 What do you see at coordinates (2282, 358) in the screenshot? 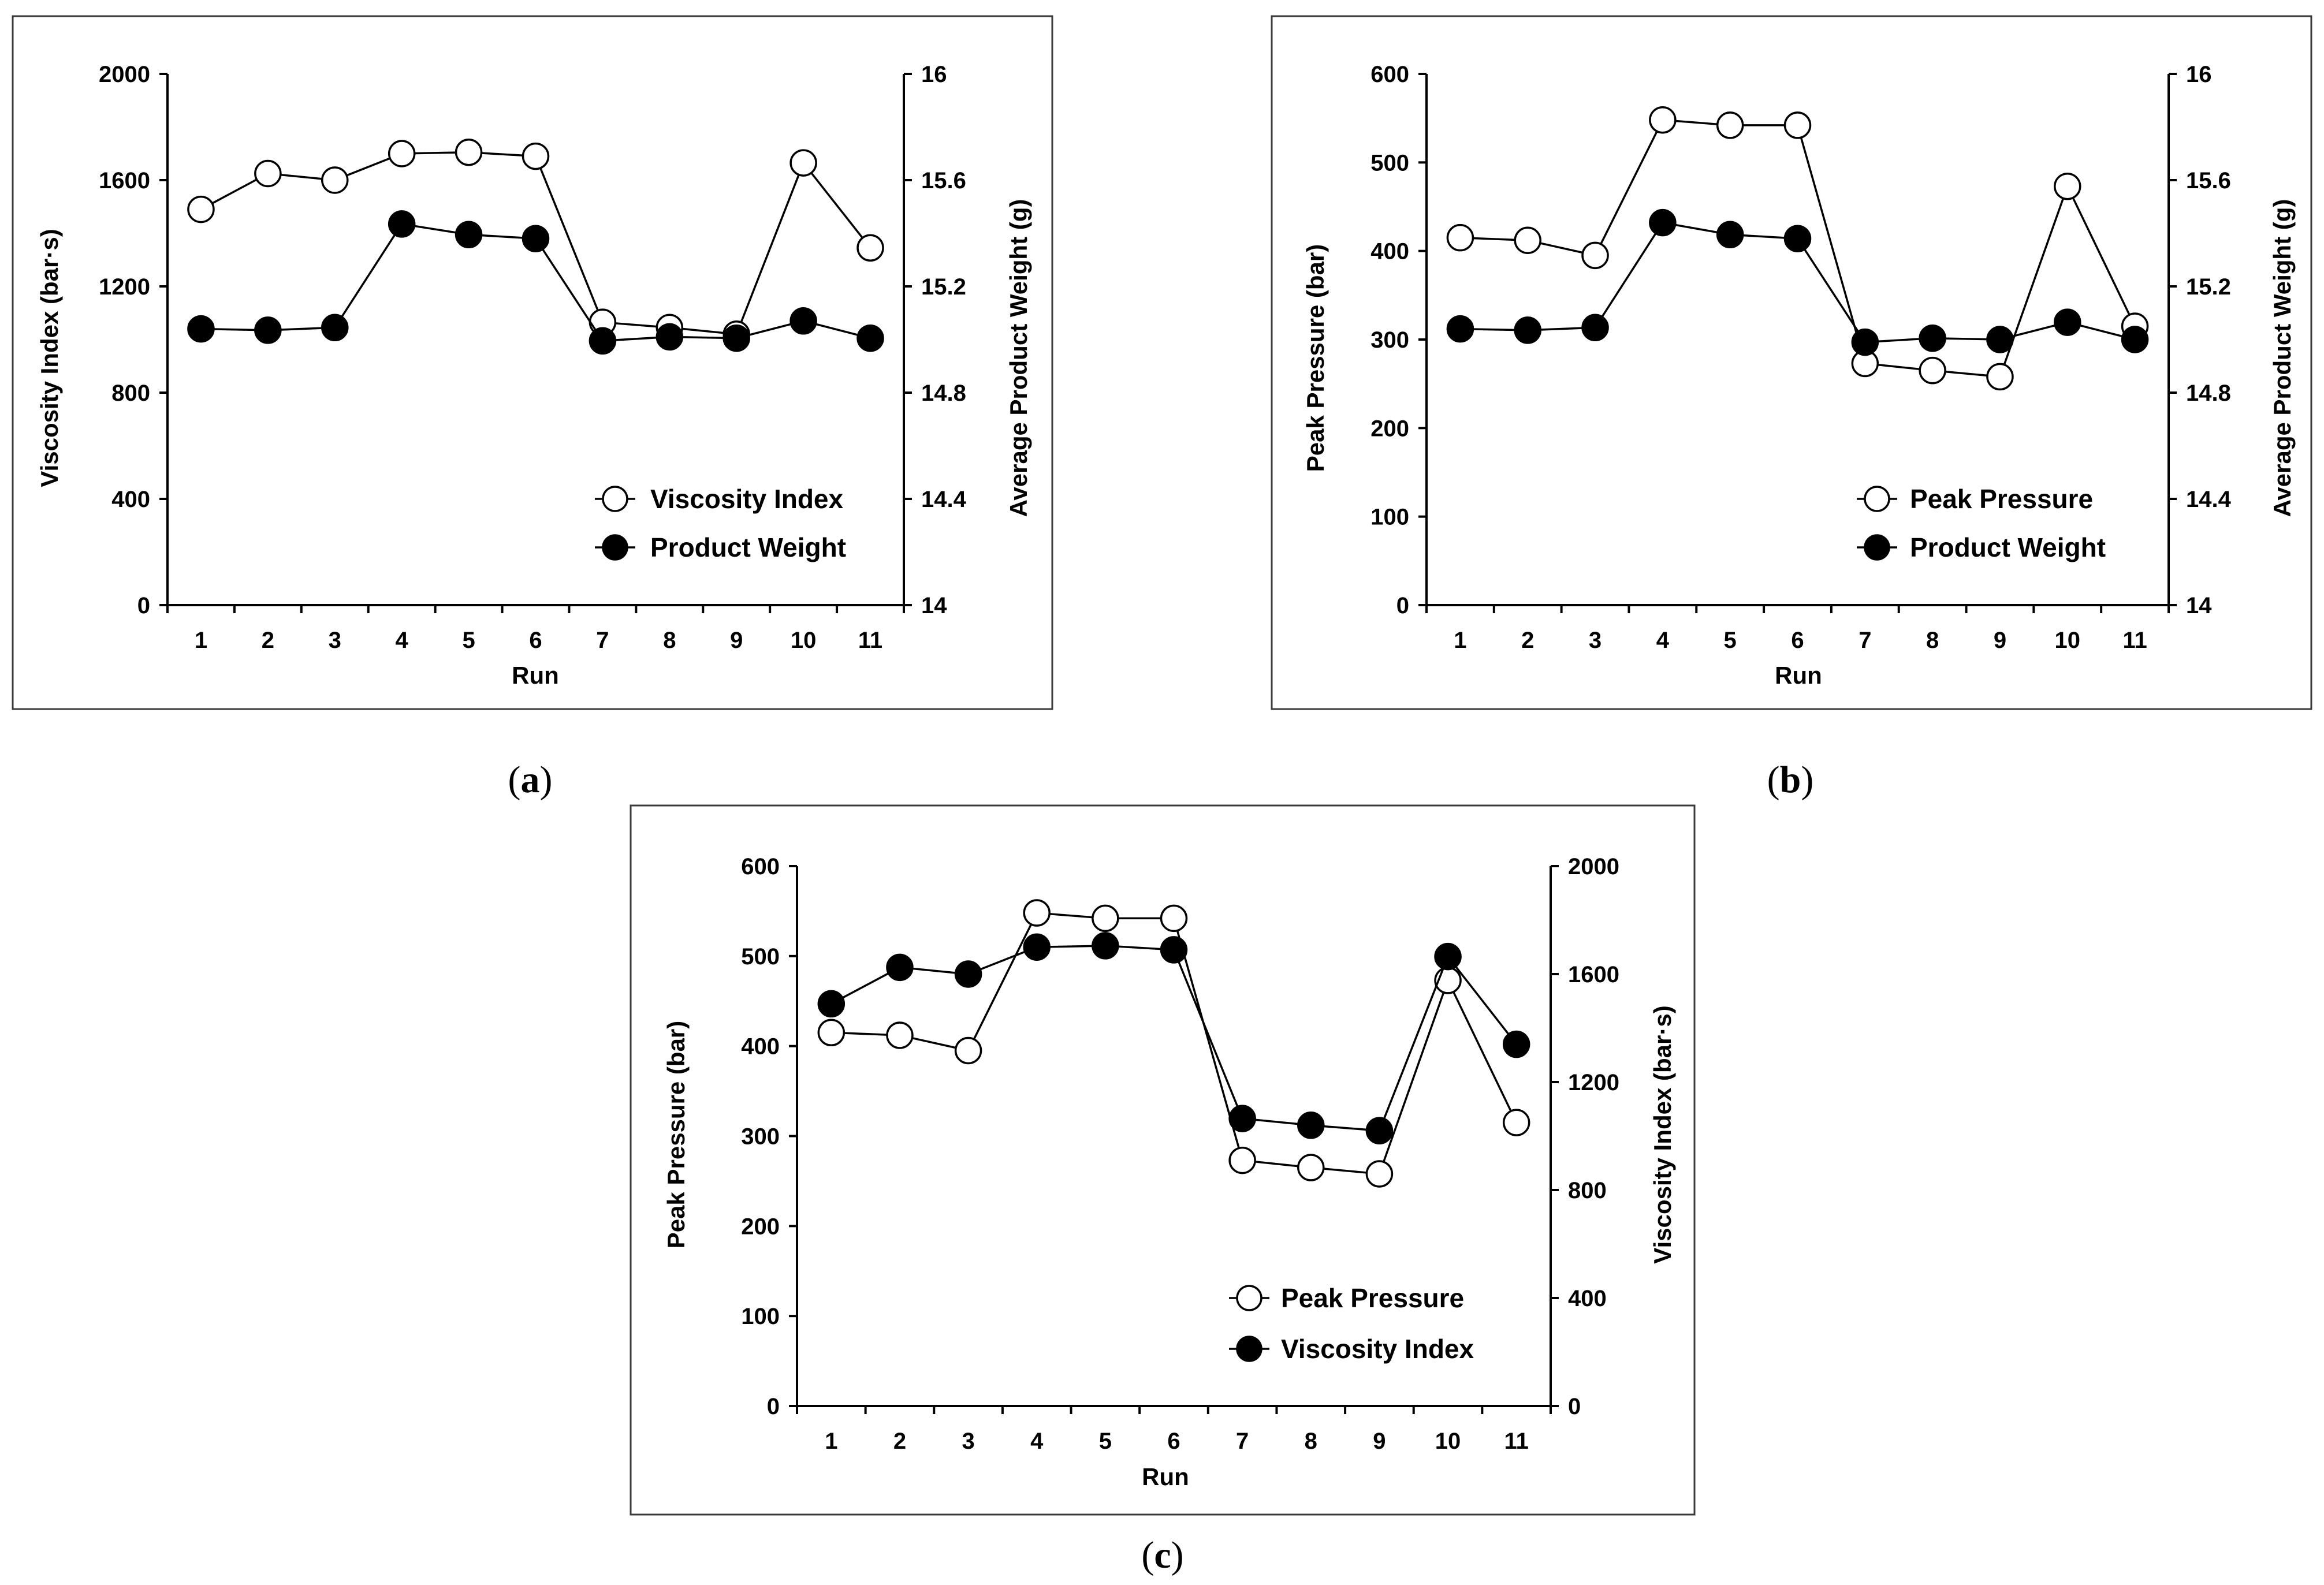
I see `panel-b-right-axis-title: Average Product Weight (g)` at bounding box center [2282, 358].